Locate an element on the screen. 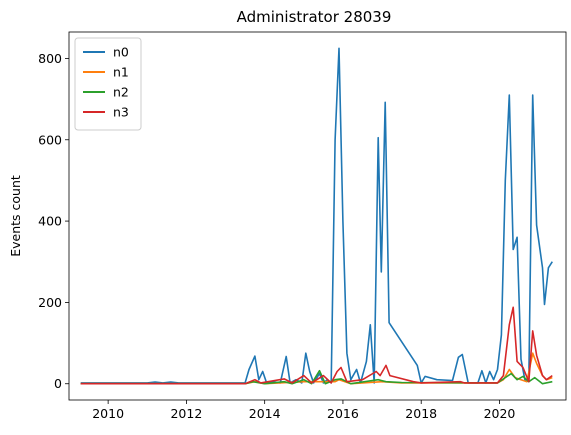 The image size is (571, 435). x-axis: 2010 2012 2014 2016 2018 2020 is located at coordinates (303, 410).